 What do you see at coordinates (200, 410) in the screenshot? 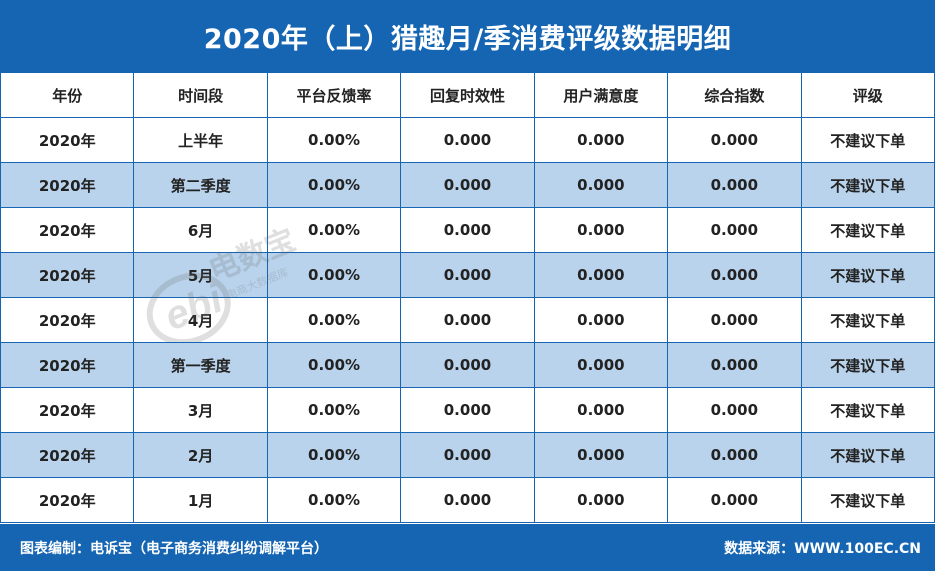
I see `cell-period: 3月` at bounding box center [200, 410].